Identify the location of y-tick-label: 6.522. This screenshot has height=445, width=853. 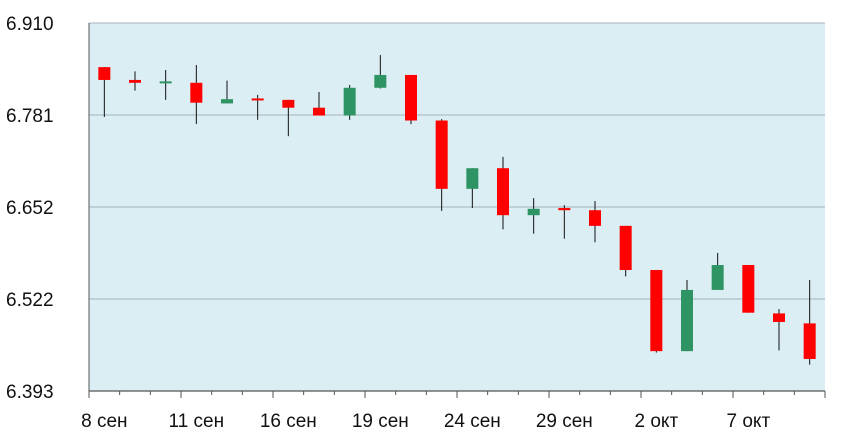
(30, 300).